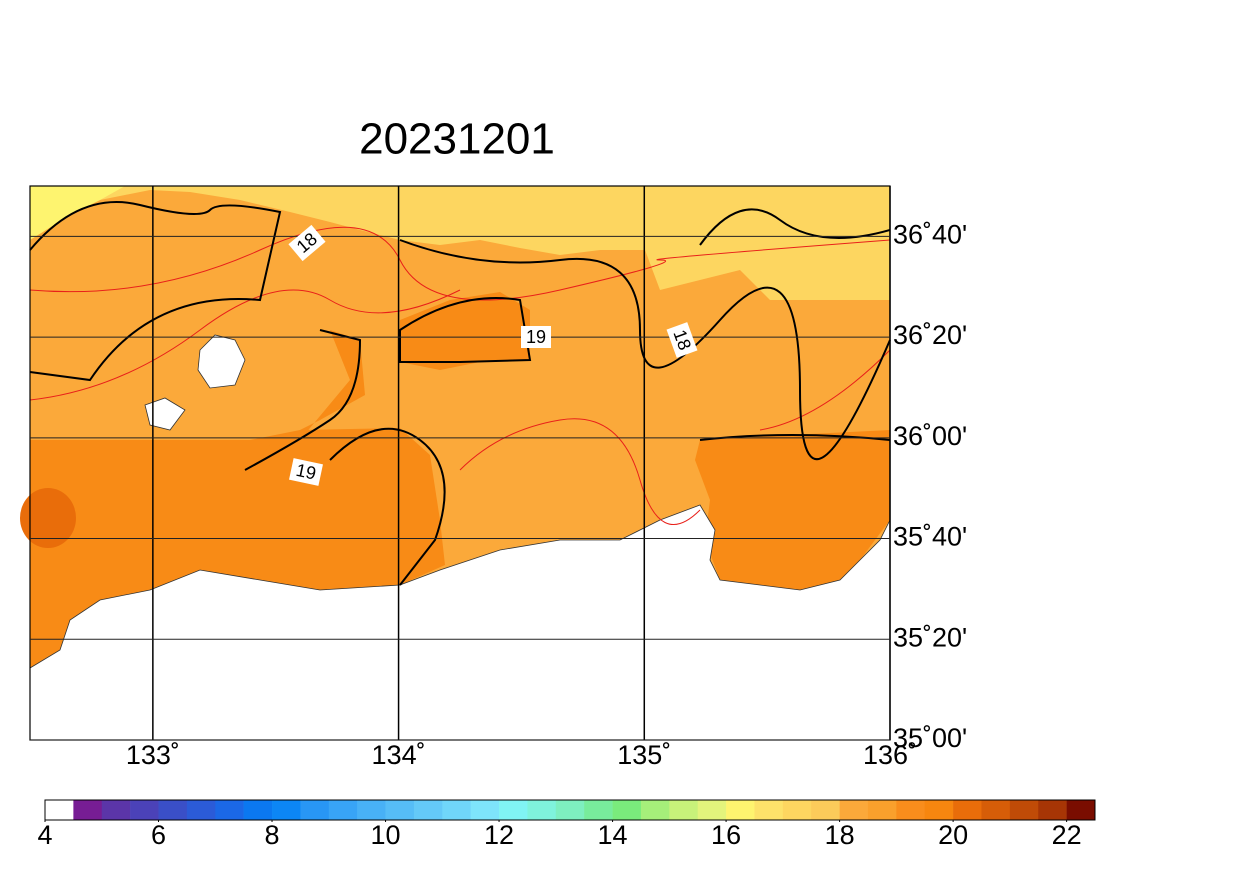 The height and width of the screenshot is (875, 1237). I want to click on colorbar-tick-label: 6, so click(158, 835).